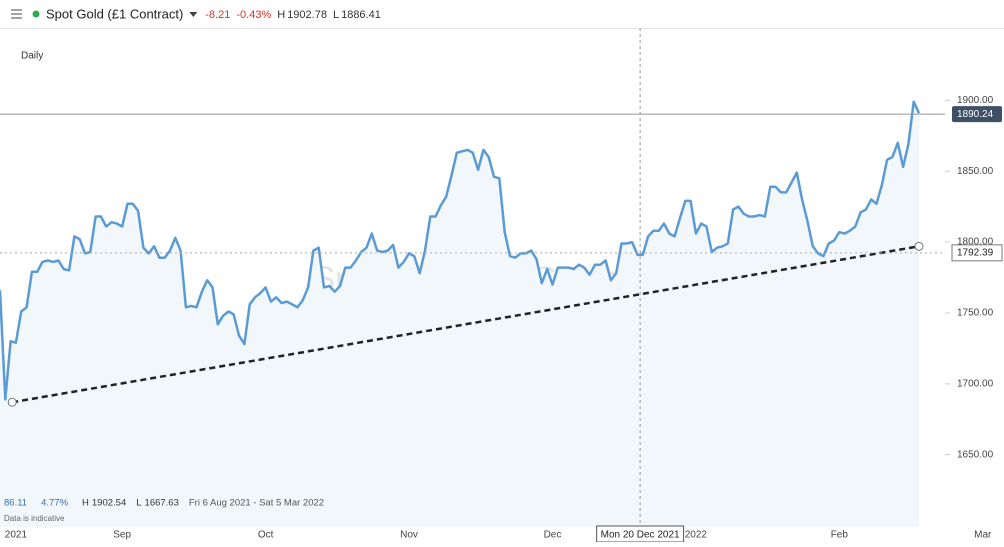  What do you see at coordinates (975, 171) in the screenshot?
I see `y-tick-label: 1850.00` at bounding box center [975, 171].